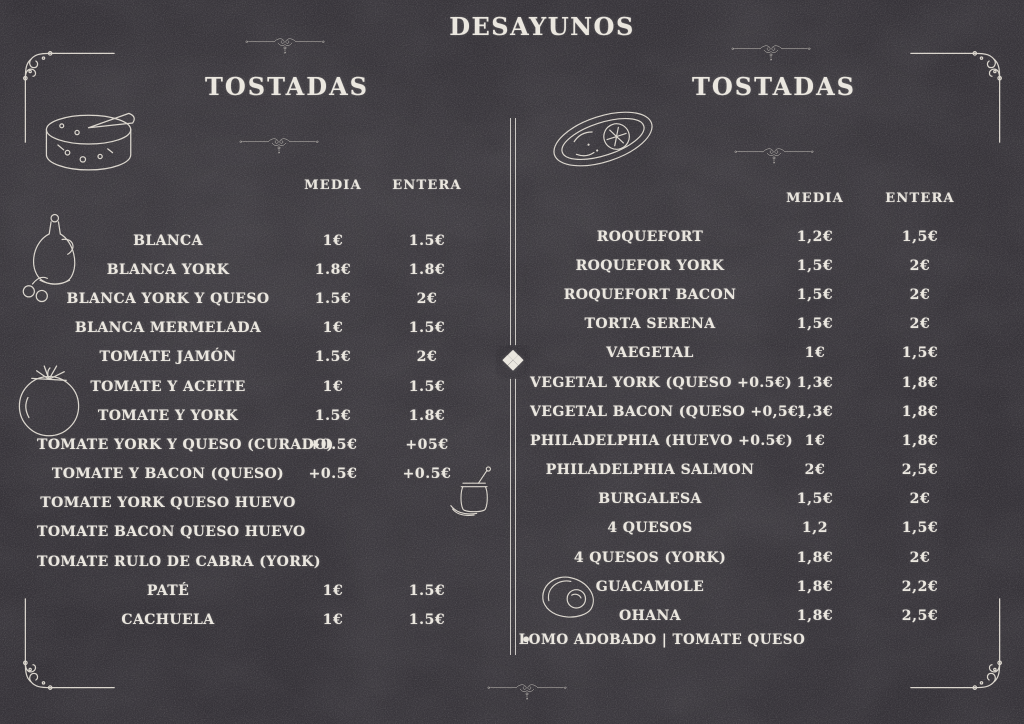  I want to click on menu-item-row: BURGALESA 1,5€ 2€, so click(755, 499).